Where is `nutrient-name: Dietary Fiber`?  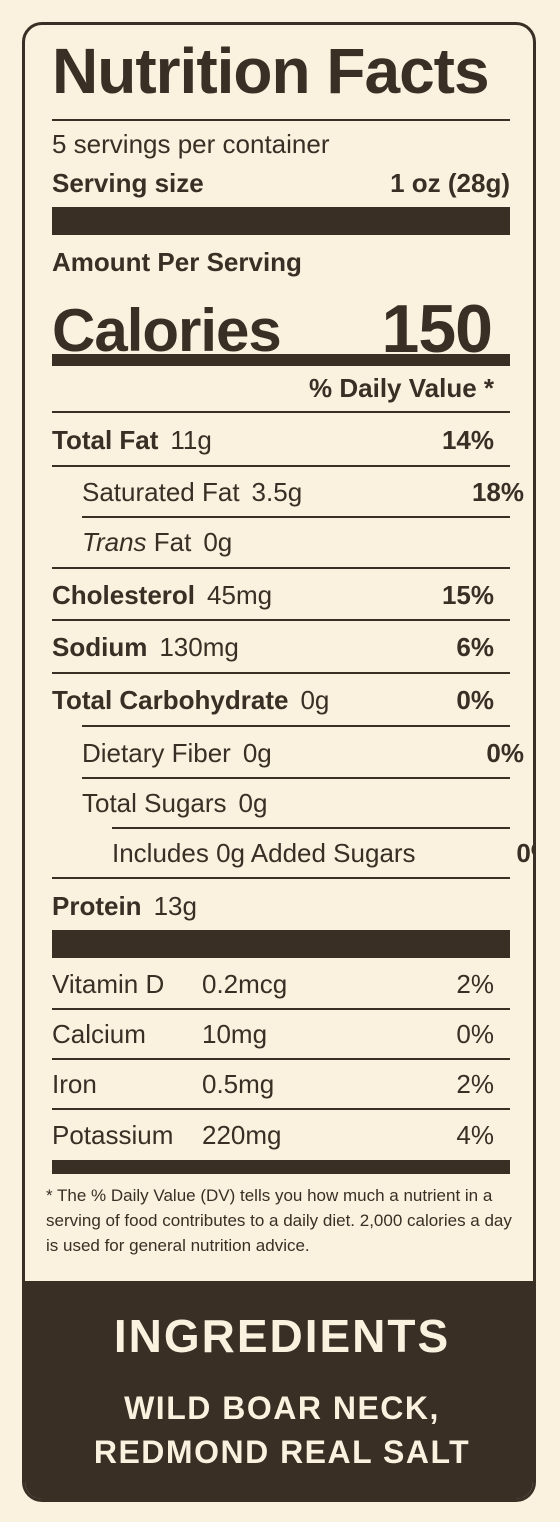
nutrient-name: Dietary Fiber is located at coordinates (156, 753).